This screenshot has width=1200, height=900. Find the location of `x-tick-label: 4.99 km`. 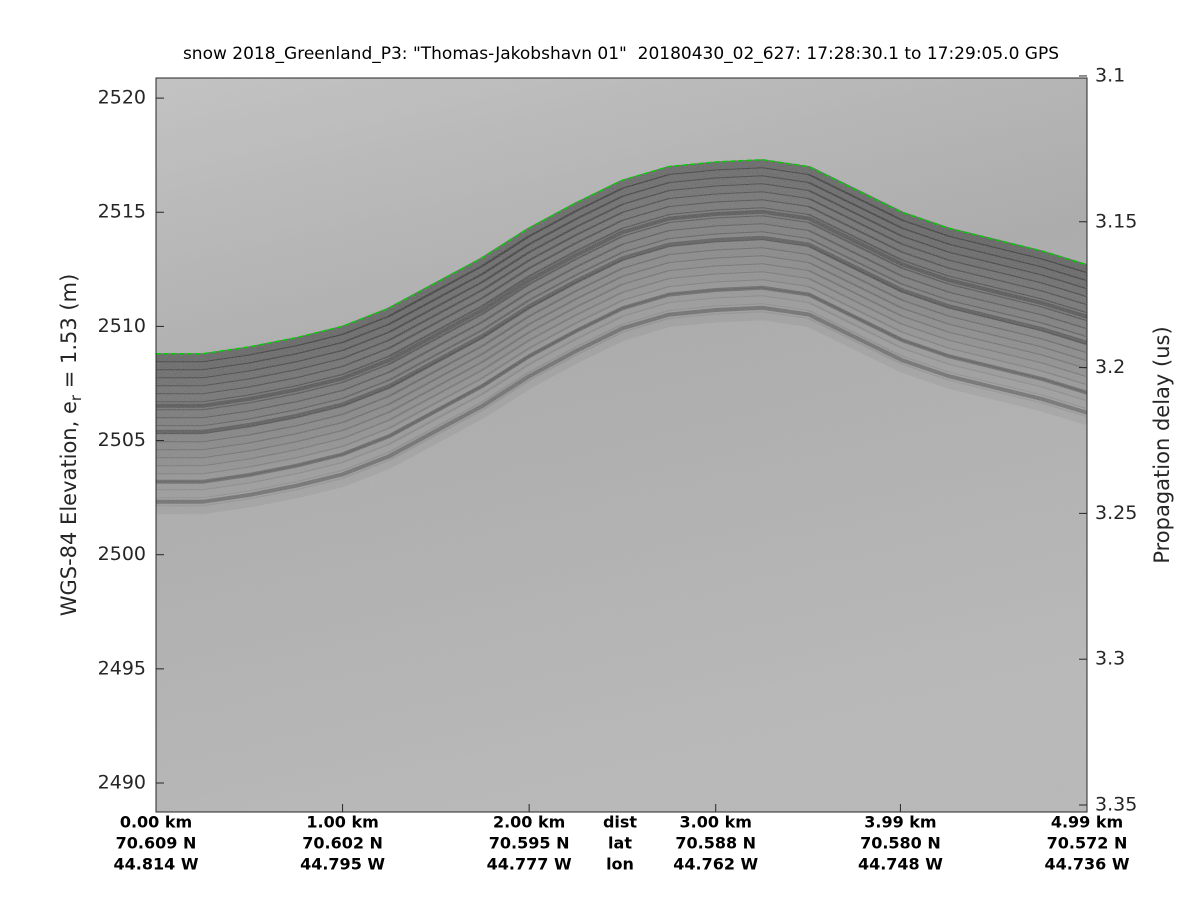

x-tick-label: 4.99 km is located at coordinates (1087, 822).